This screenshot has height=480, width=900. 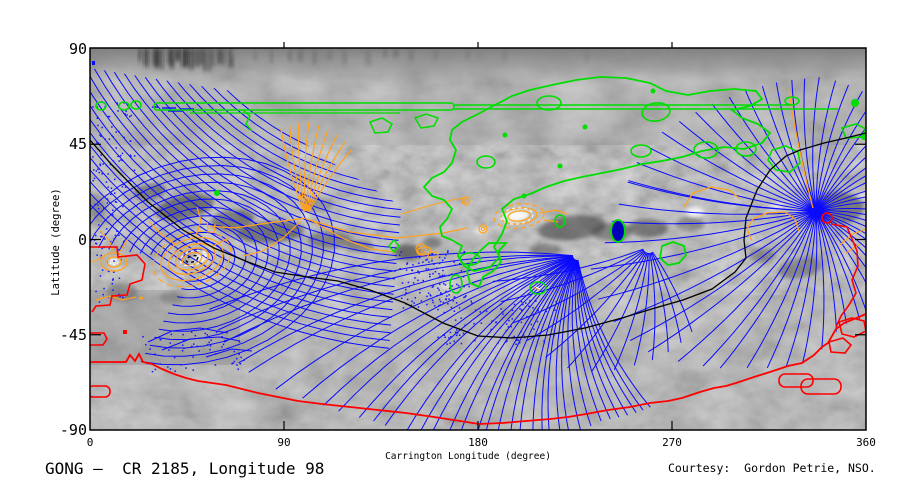 What do you see at coordinates (185, 468) in the screenshot?
I see `caption-gong-cr: GONG – CR 2185, Longitude 98` at bounding box center [185, 468].